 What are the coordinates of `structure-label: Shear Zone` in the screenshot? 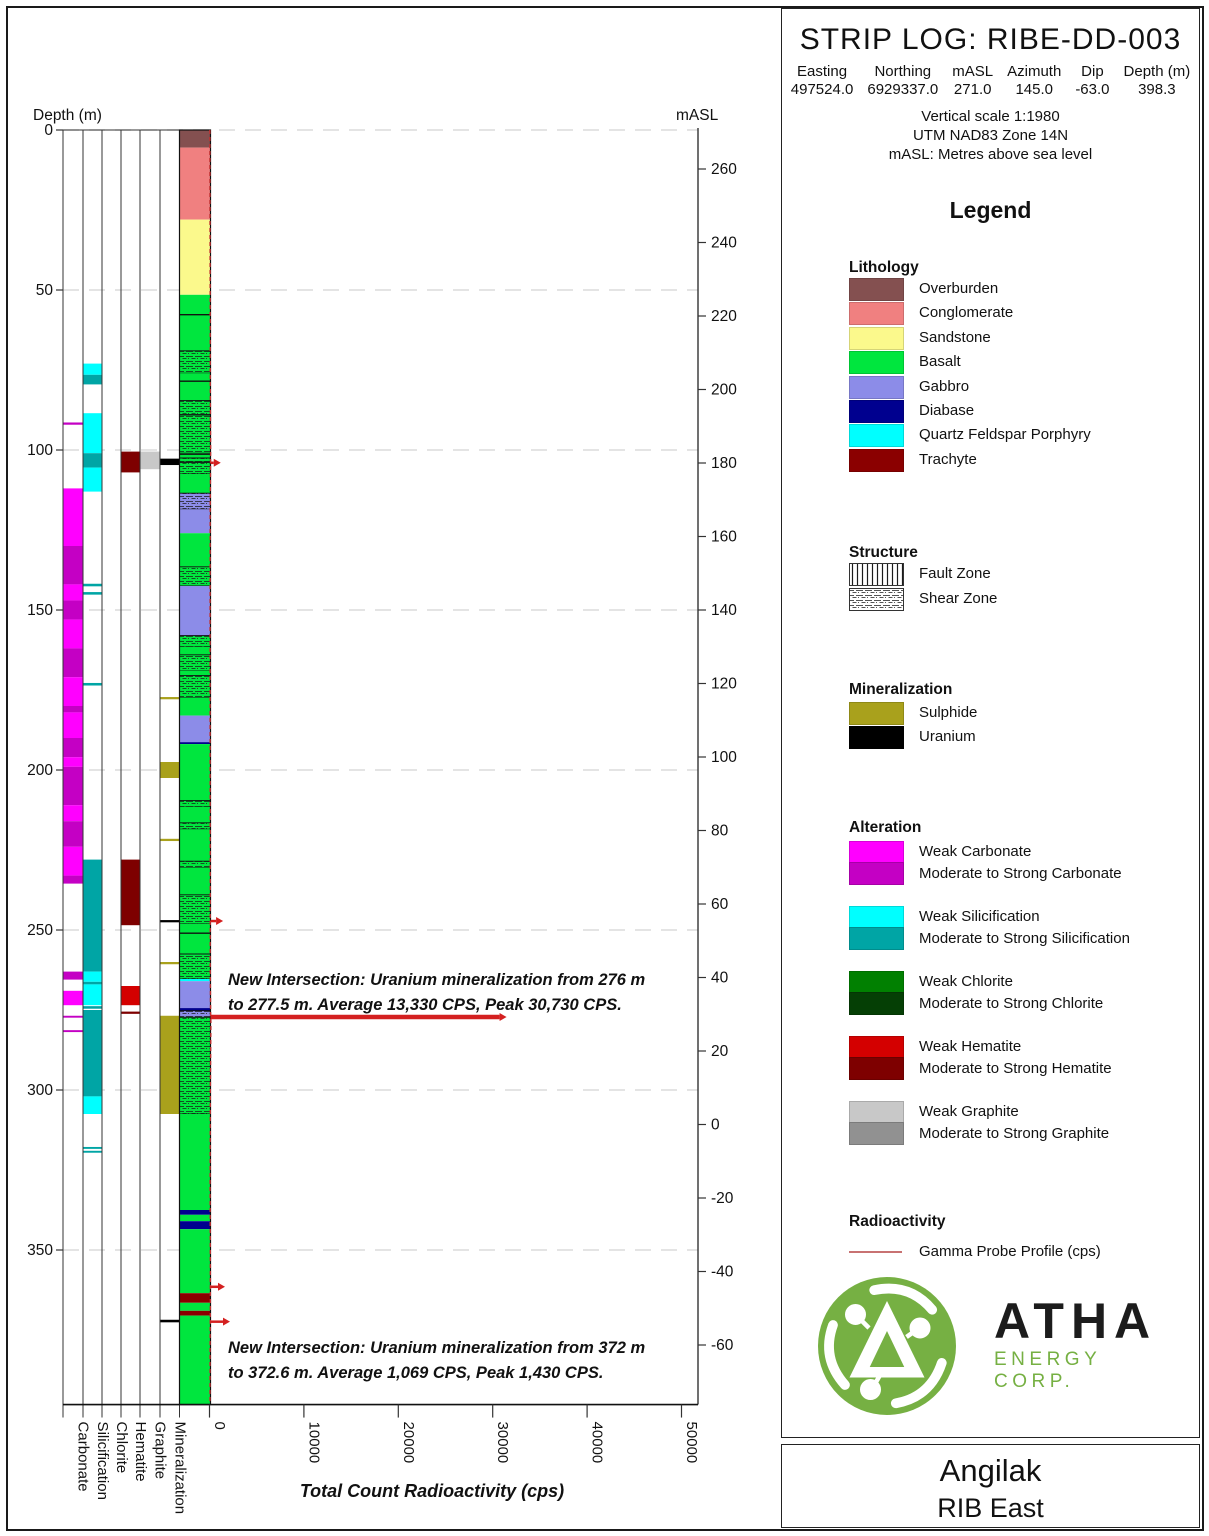 It's located at (958, 598).